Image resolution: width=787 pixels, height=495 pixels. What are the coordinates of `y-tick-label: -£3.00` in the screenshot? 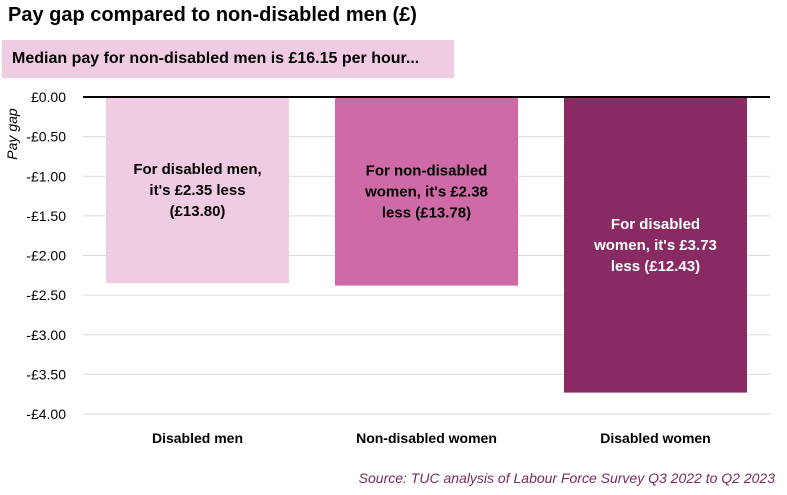 It's located at (46, 335).